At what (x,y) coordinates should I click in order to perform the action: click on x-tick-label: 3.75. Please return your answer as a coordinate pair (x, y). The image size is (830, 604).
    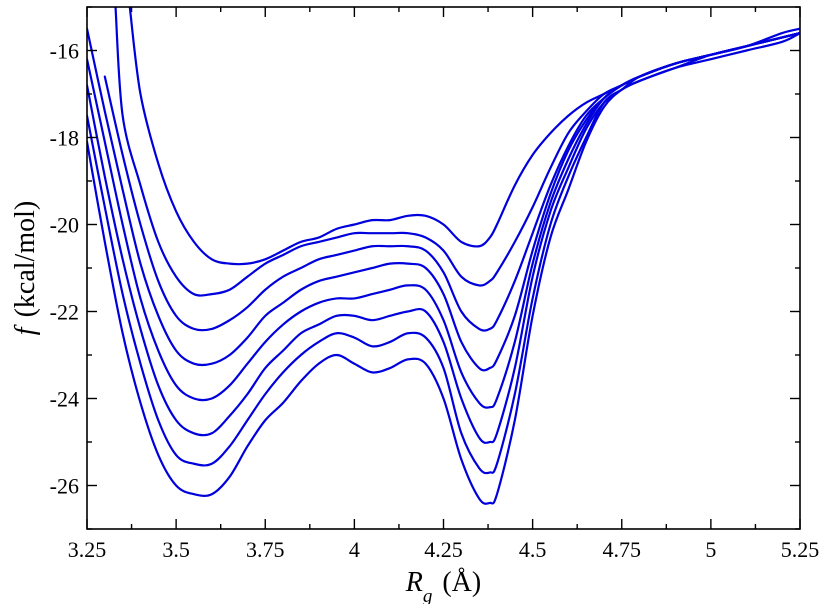
    Looking at the image, I should click on (265, 549).